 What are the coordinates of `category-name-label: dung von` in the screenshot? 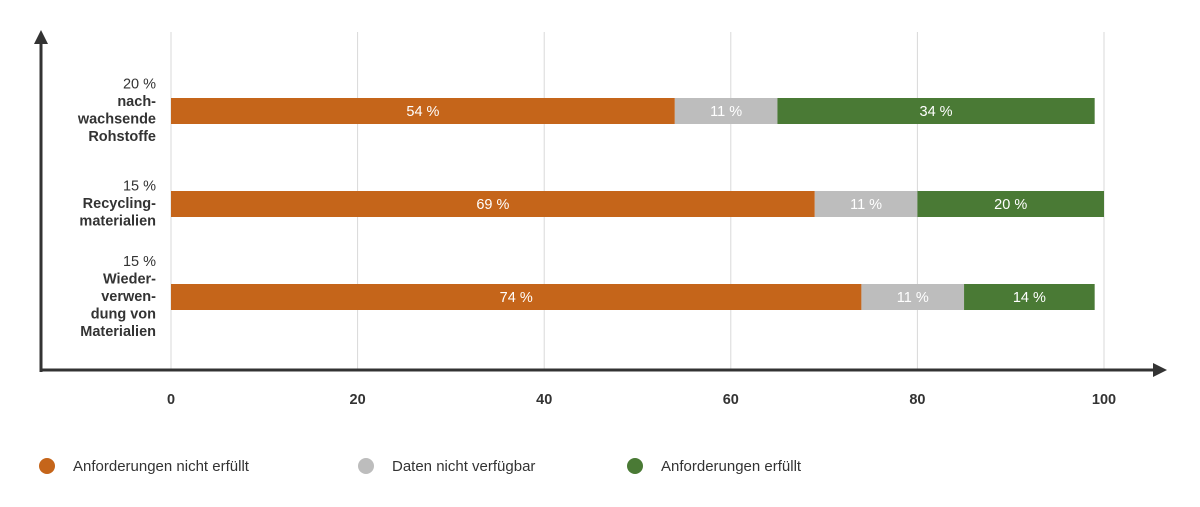 It's located at (123, 314).